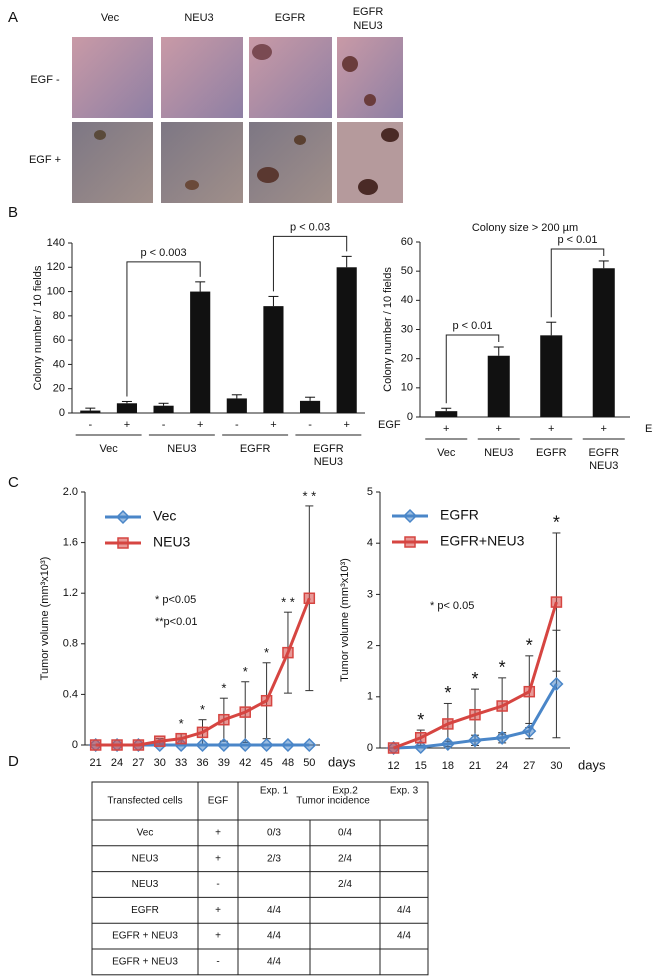 Image resolution: width=653 pixels, height=979 pixels. I want to click on x-tick-label: -, so click(237, 425).